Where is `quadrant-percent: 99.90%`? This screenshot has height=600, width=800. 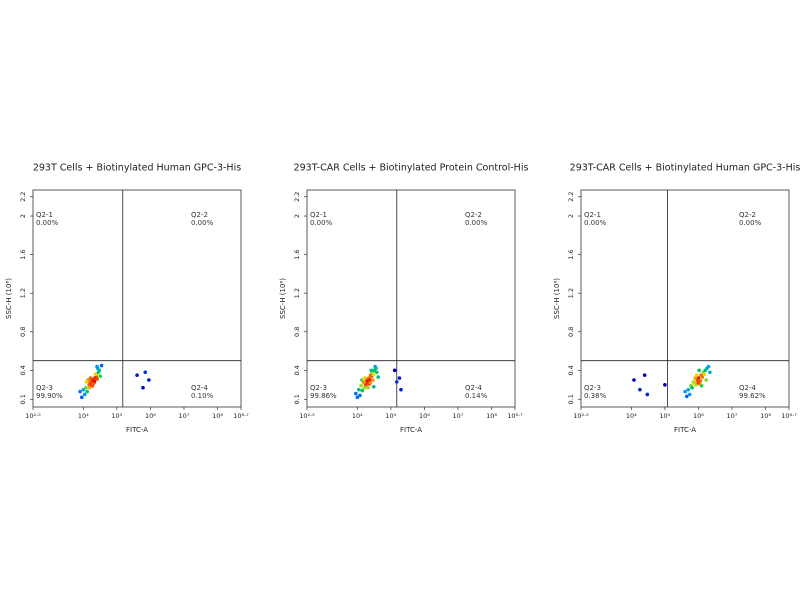 quadrant-percent: 99.90% is located at coordinates (49, 396).